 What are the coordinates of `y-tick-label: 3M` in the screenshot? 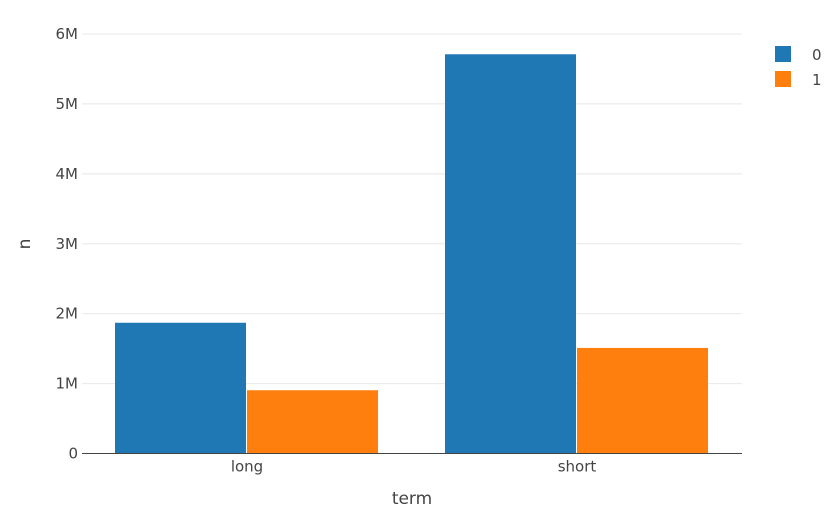 It's located at (67, 244).